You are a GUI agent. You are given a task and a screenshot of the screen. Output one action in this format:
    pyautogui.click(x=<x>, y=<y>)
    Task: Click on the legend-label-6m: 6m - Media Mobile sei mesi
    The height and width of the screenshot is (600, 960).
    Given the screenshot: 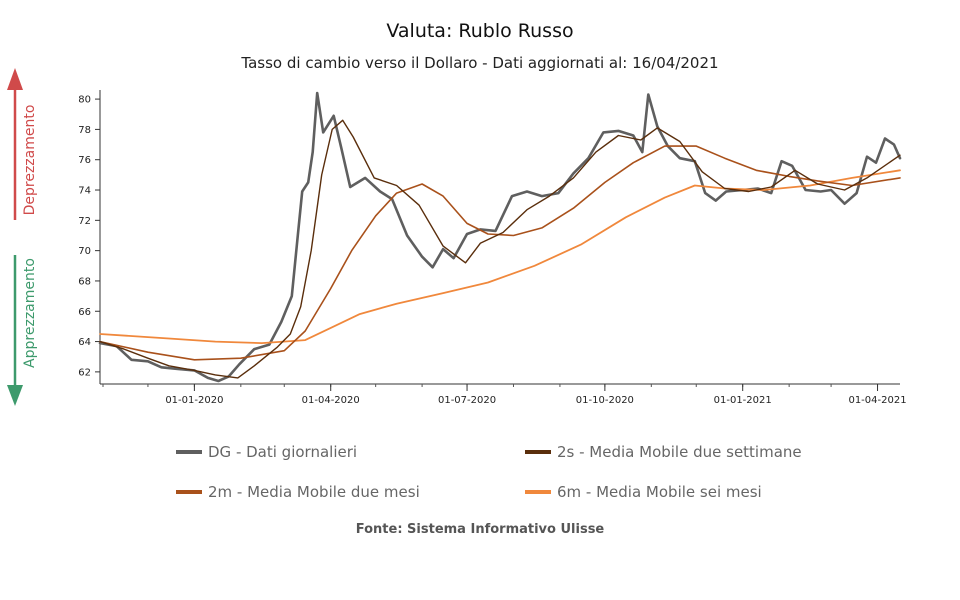 What is the action you would take?
    pyautogui.click(x=659, y=492)
    